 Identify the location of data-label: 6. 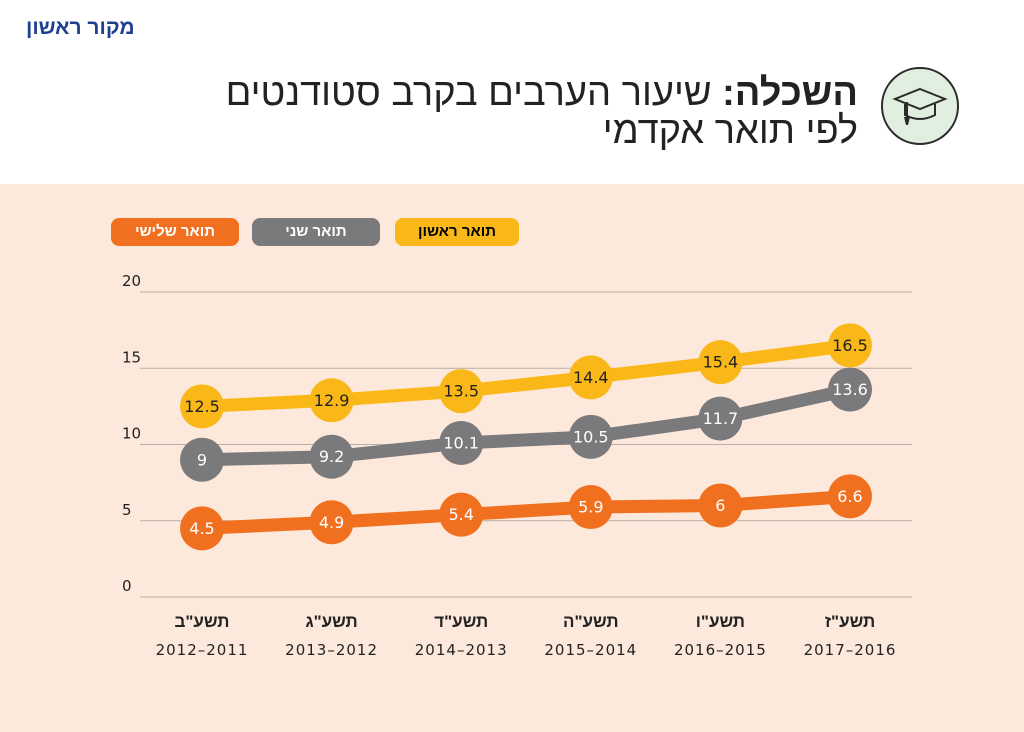
(720, 505).